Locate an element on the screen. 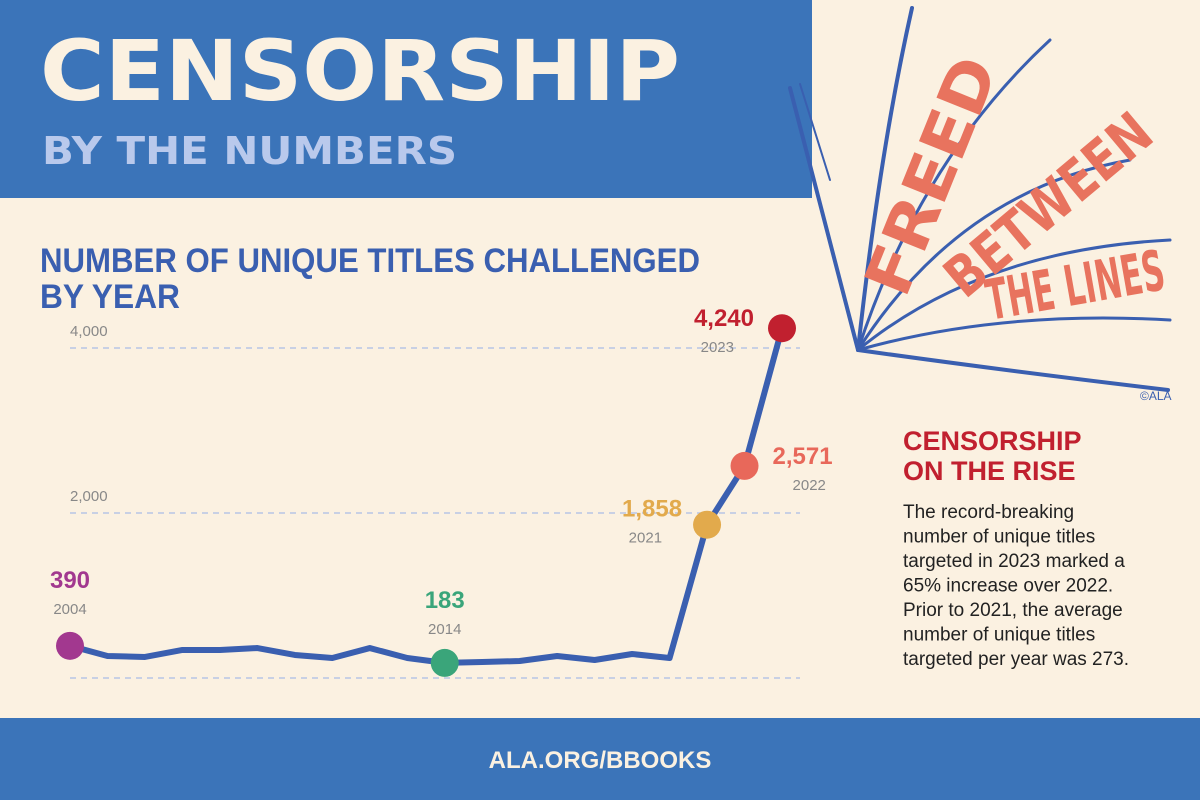 The image size is (1200, 800). y-tick-label: 2,000 is located at coordinates (89, 496).